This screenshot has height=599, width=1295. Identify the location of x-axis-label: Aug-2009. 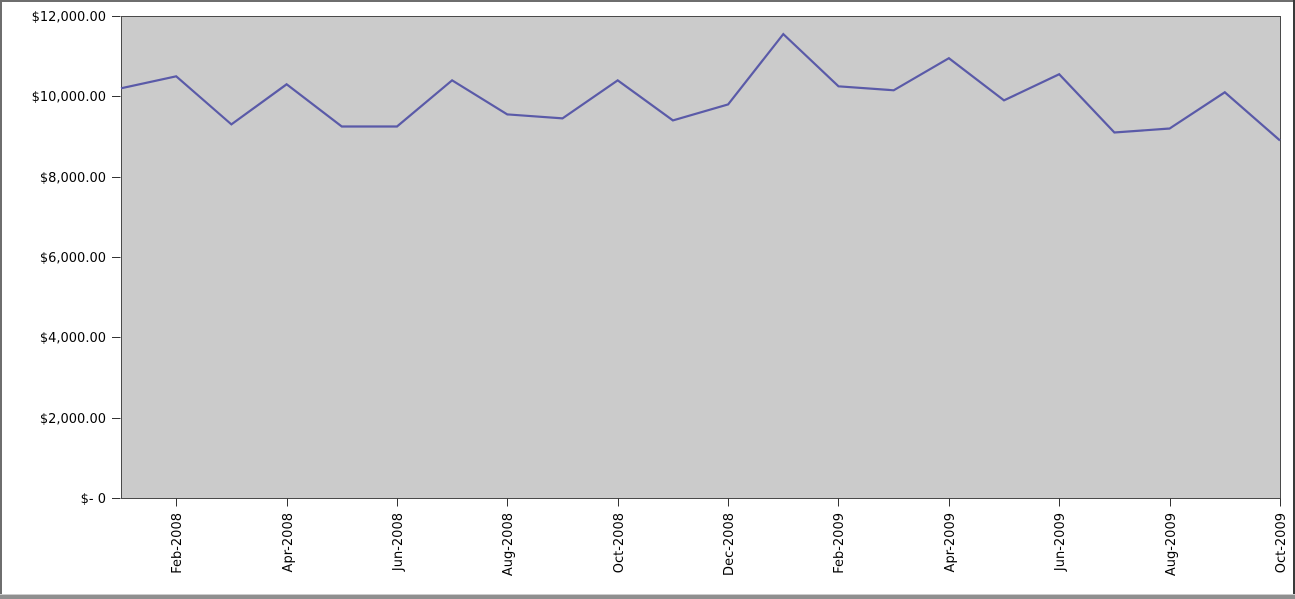
(1171, 544).